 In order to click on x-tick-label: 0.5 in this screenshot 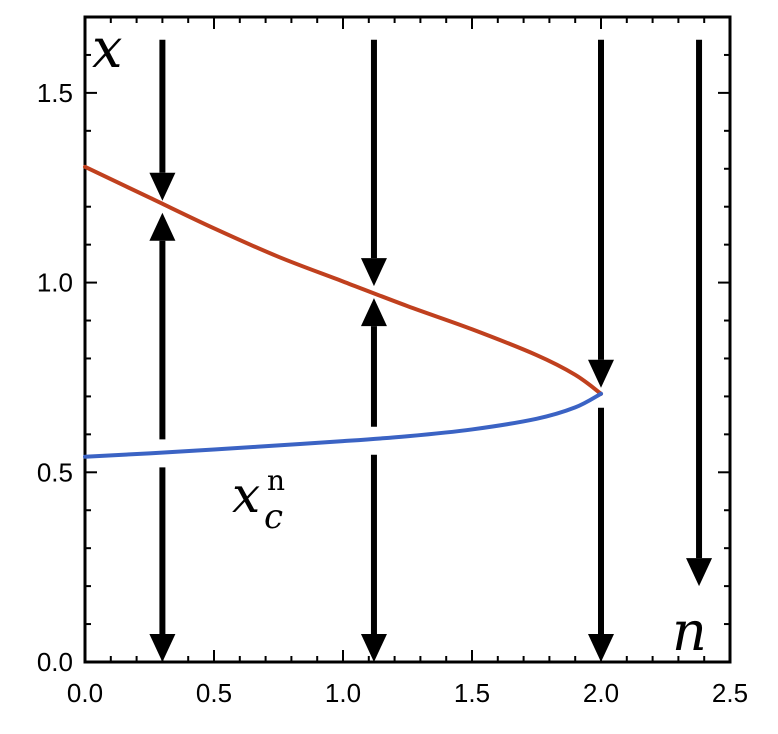, I will do `click(214, 693)`.